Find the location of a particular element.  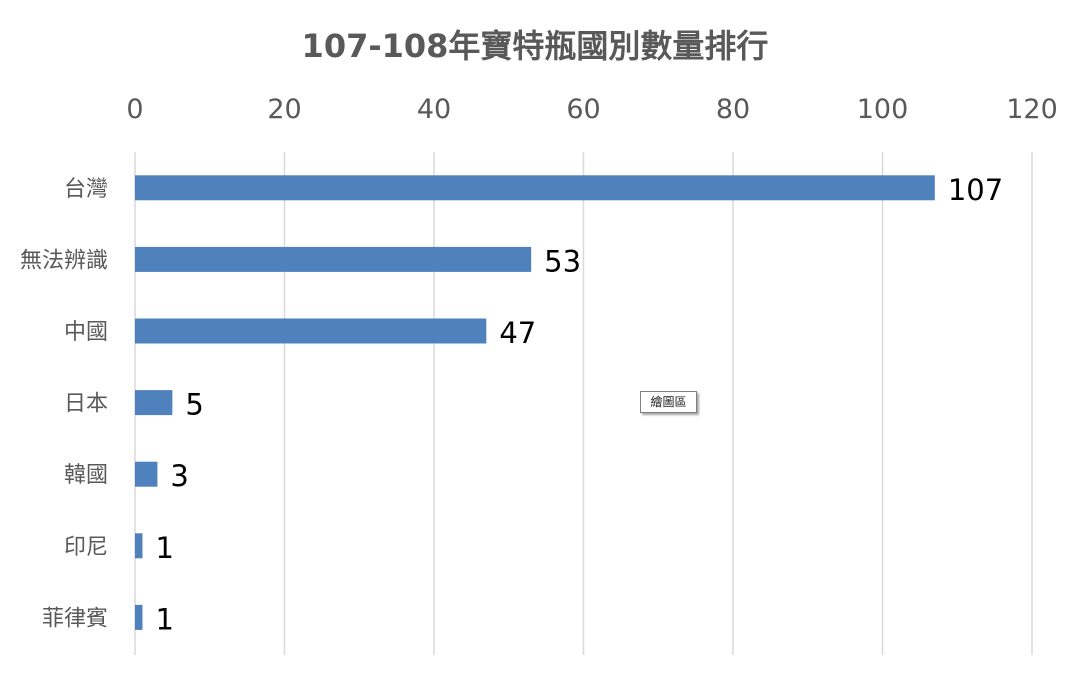

data-label: 47 is located at coordinates (517, 333).